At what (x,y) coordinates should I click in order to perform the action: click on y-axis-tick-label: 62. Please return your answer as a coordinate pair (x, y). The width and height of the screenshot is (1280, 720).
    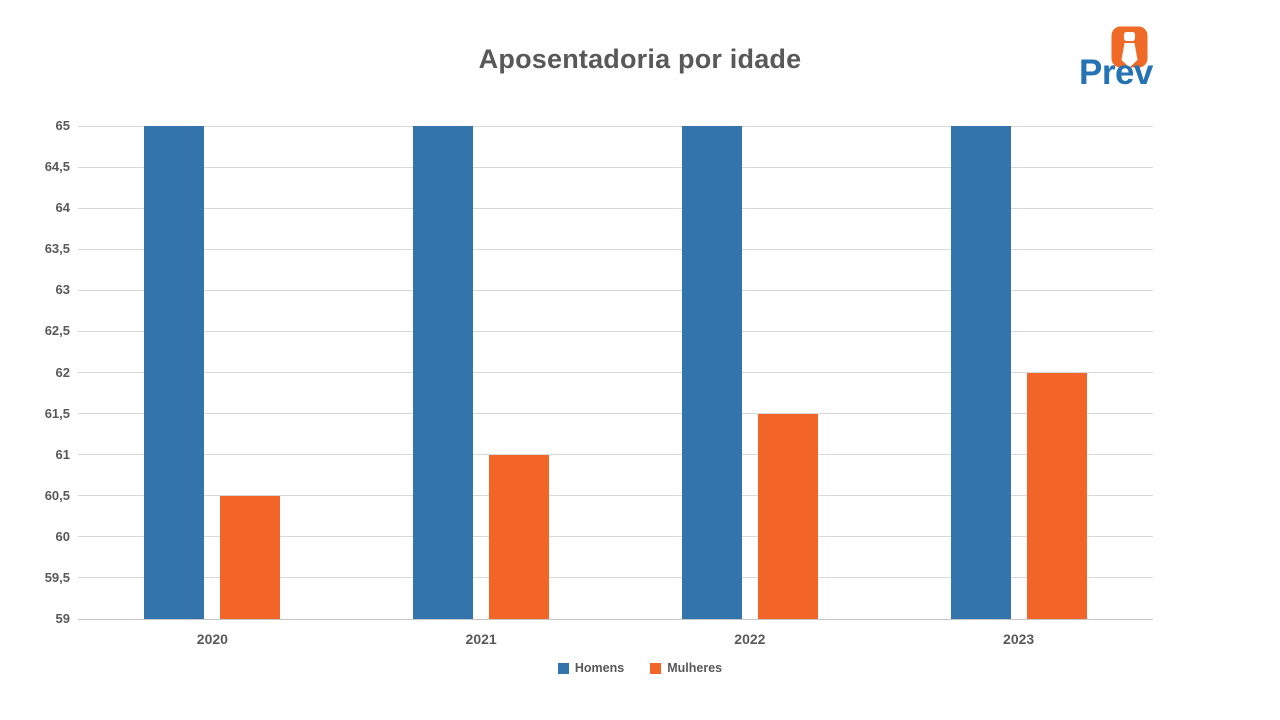
    Looking at the image, I should click on (62, 372).